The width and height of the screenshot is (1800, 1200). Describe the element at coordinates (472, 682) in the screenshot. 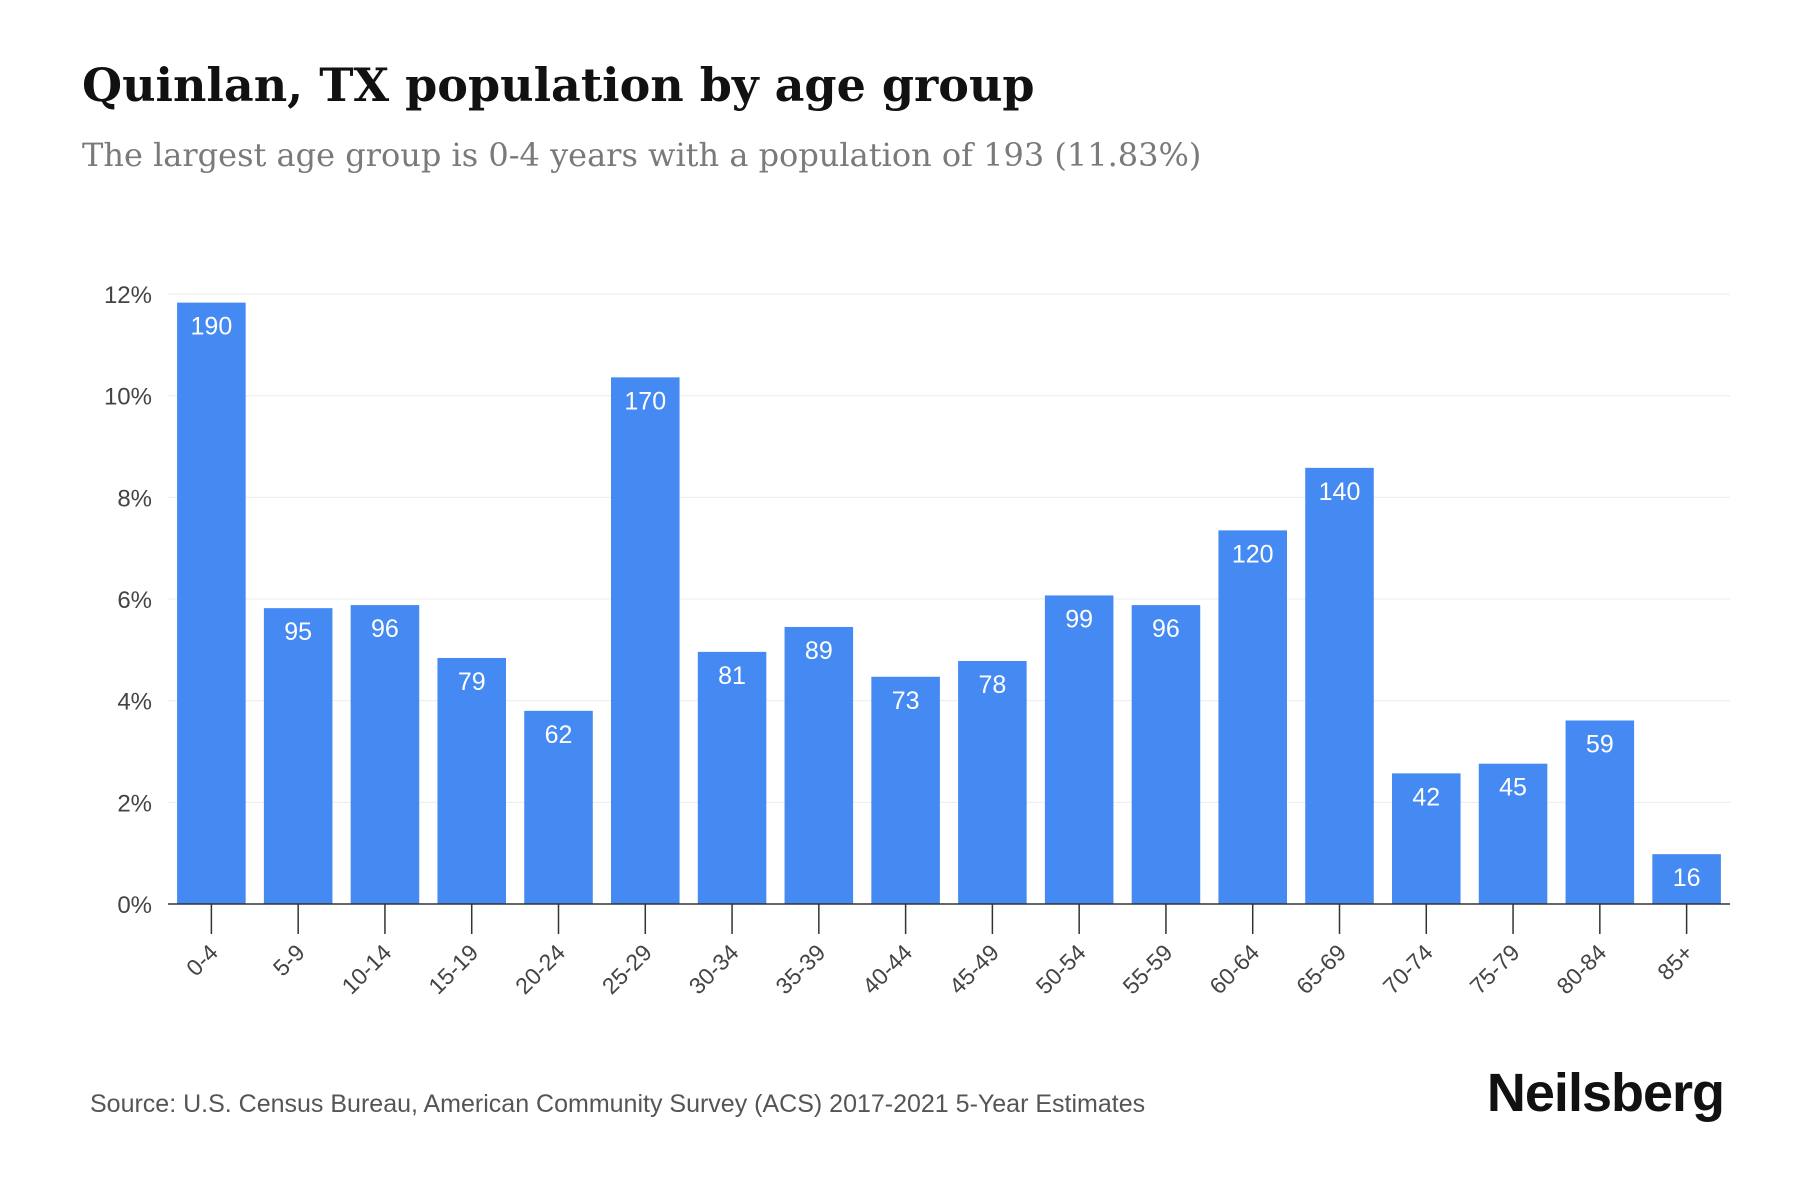

I see `bar-value-label: 79` at that location.